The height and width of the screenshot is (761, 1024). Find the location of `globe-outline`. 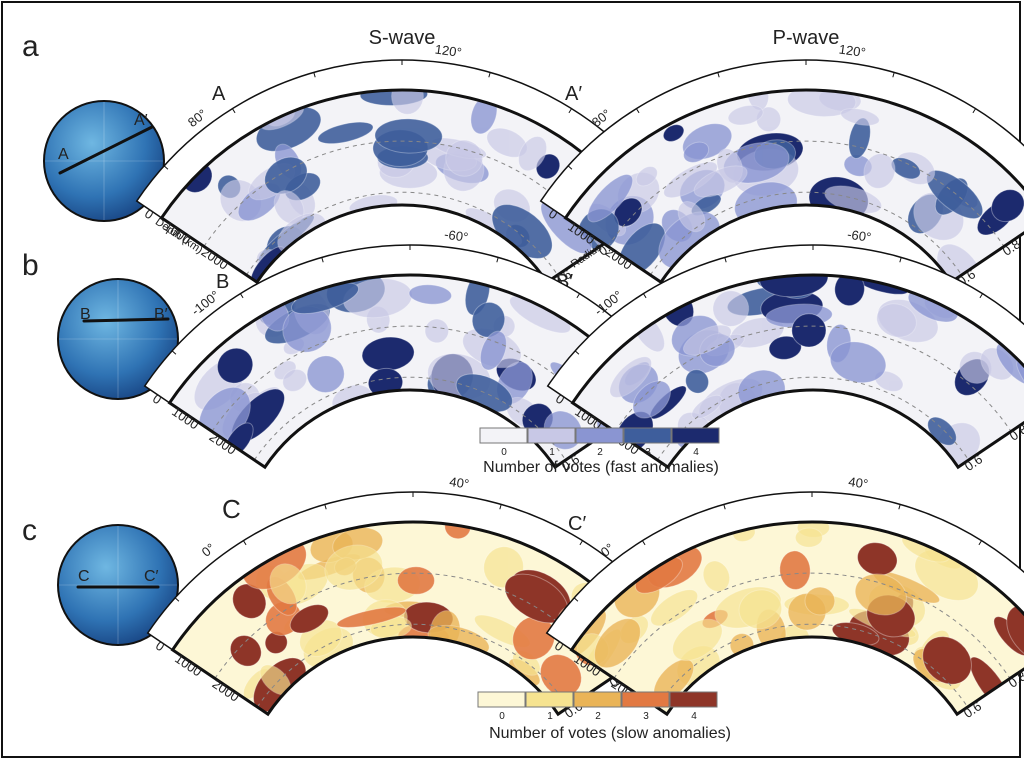

globe-outline is located at coordinates (118, 339).